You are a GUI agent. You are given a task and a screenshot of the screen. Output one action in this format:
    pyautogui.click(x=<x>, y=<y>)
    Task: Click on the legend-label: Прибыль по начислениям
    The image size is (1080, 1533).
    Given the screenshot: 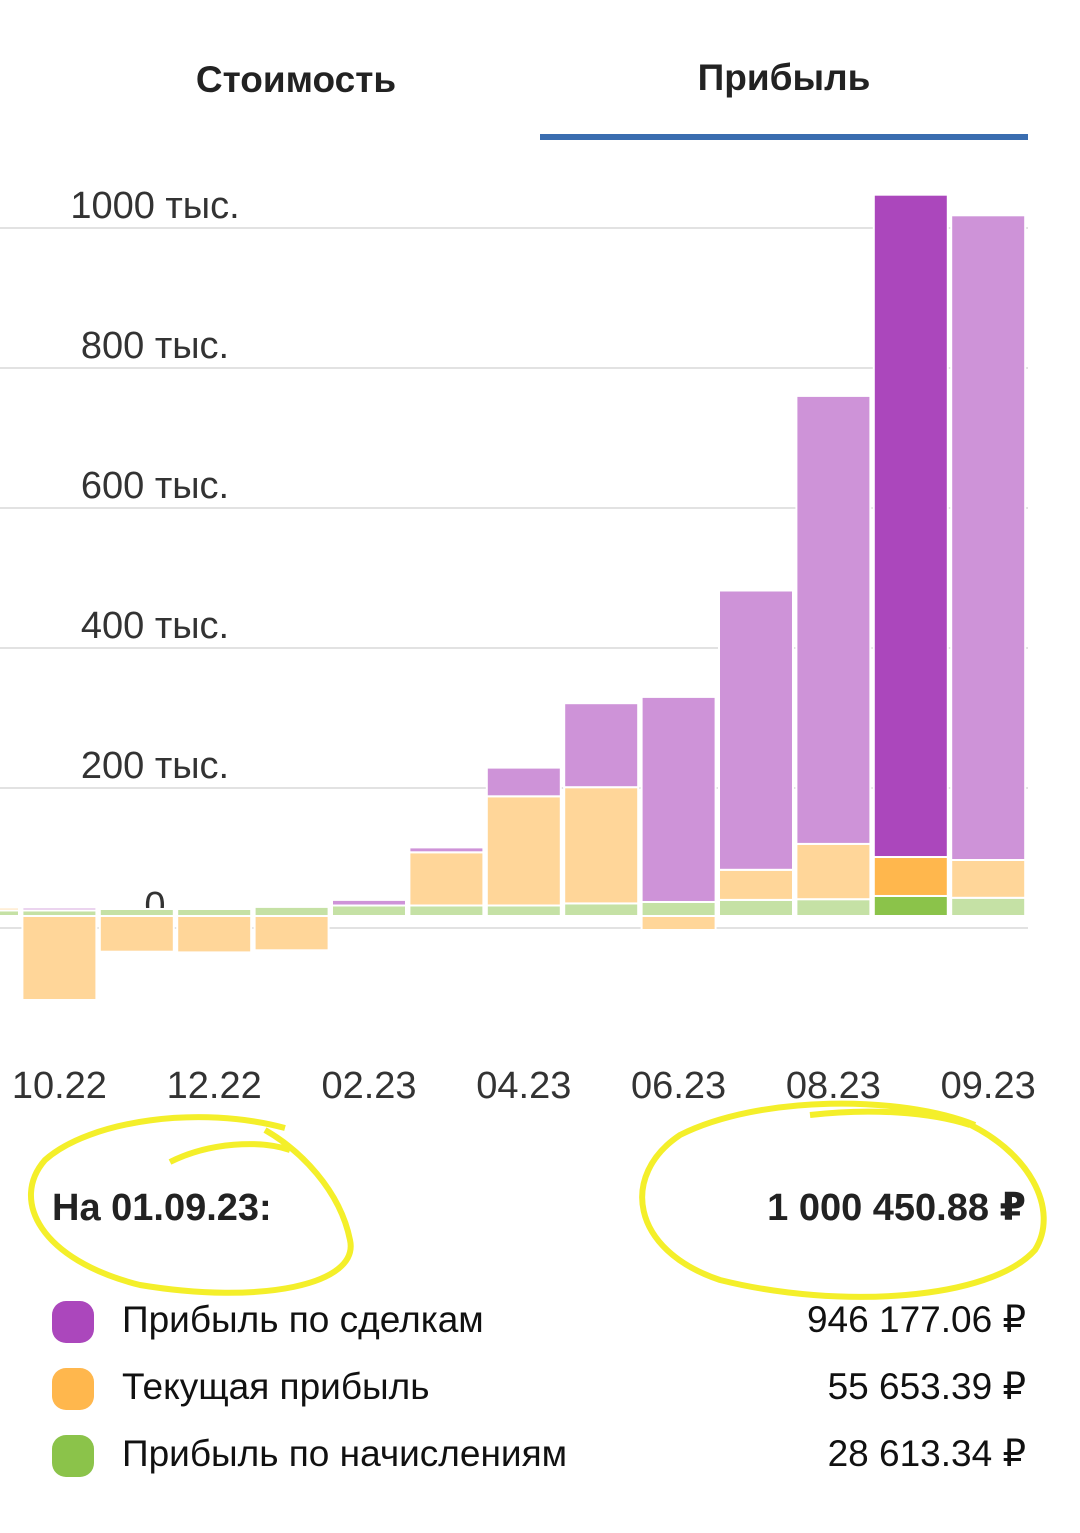 What is the action you would take?
    pyautogui.click(x=344, y=1453)
    